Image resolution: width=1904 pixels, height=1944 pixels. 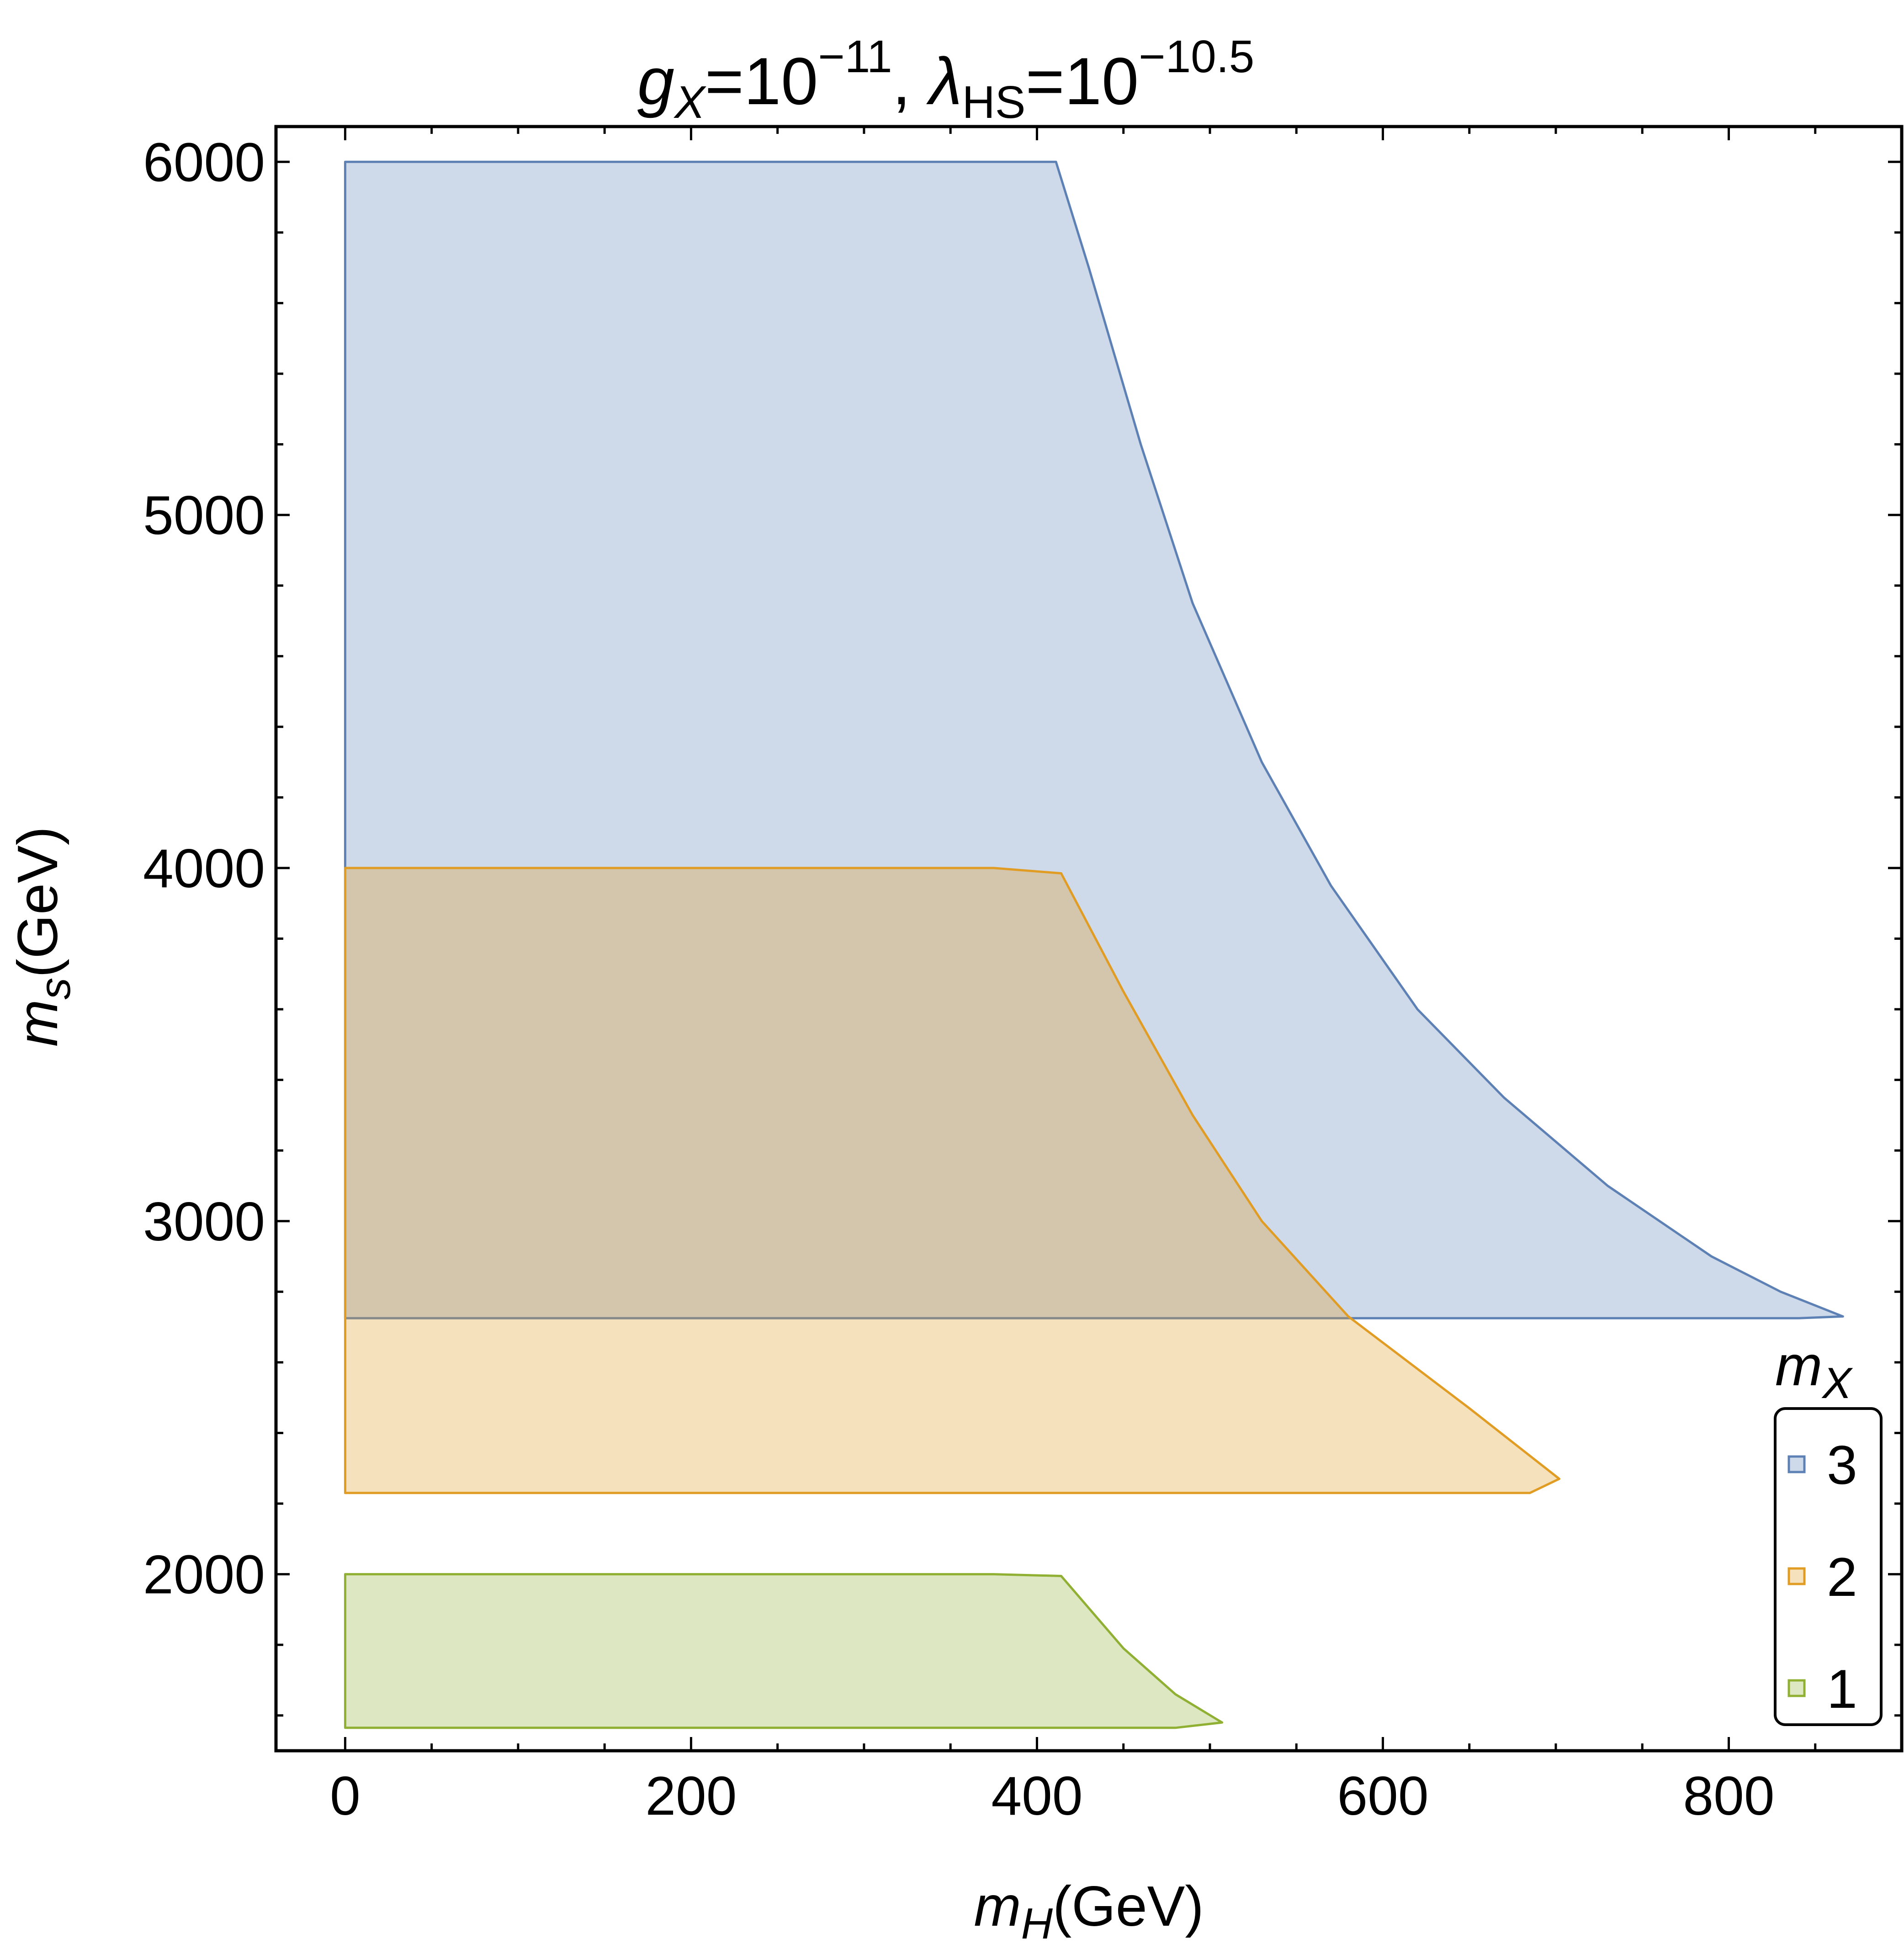 What do you see at coordinates (1842, 1689) in the screenshot?
I see `legend-label-1: 1` at bounding box center [1842, 1689].